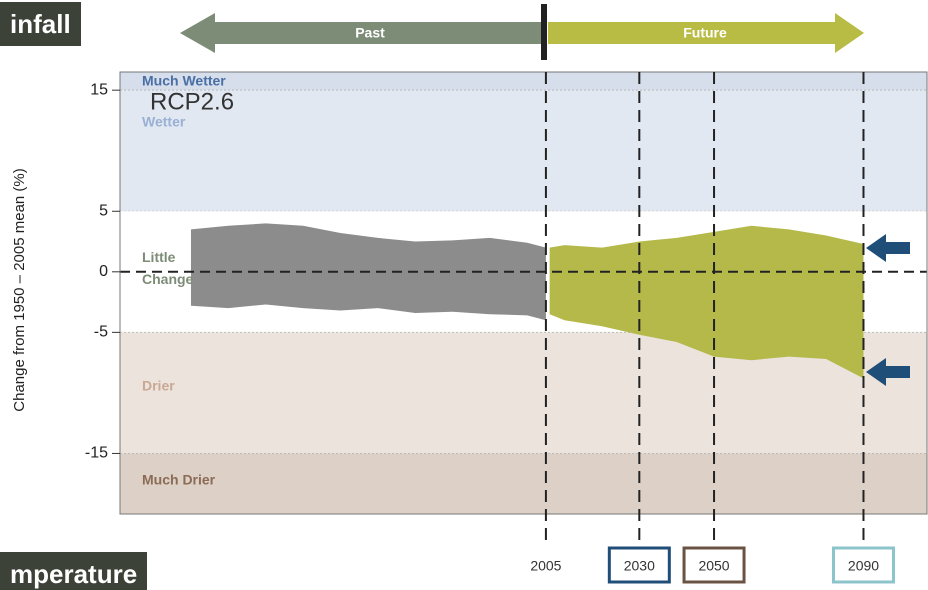 This screenshot has width=928, height=590. What do you see at coordinates (158, 386) in the screenshot?
I see `region-label: Drier` at bounding box center [158, 386].